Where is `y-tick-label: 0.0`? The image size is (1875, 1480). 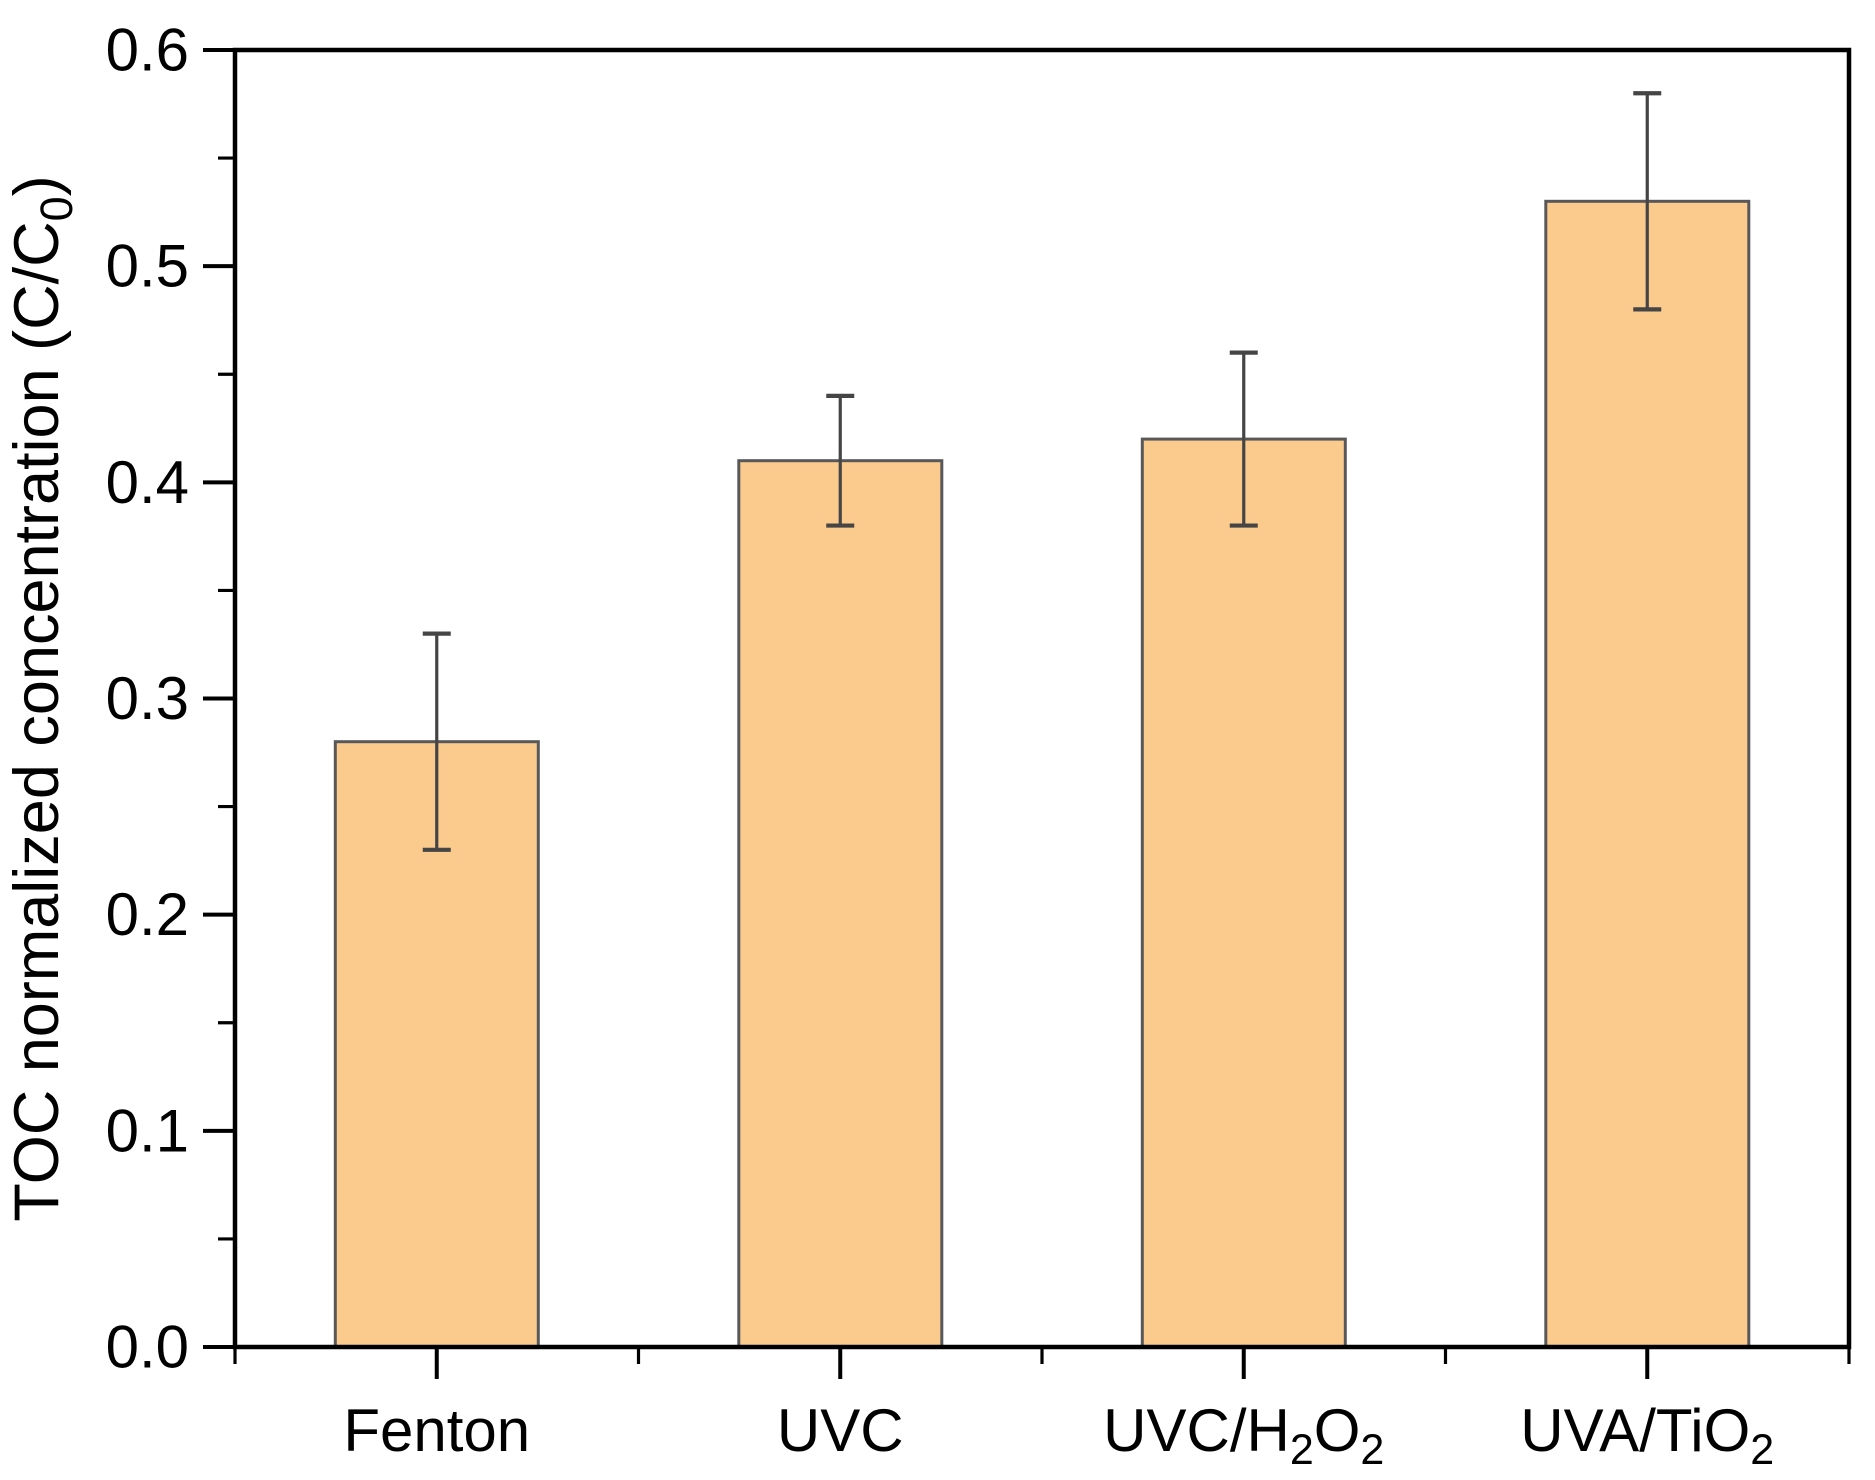 y-tick-label: 0.0 is located at coordinates (147, 1347).